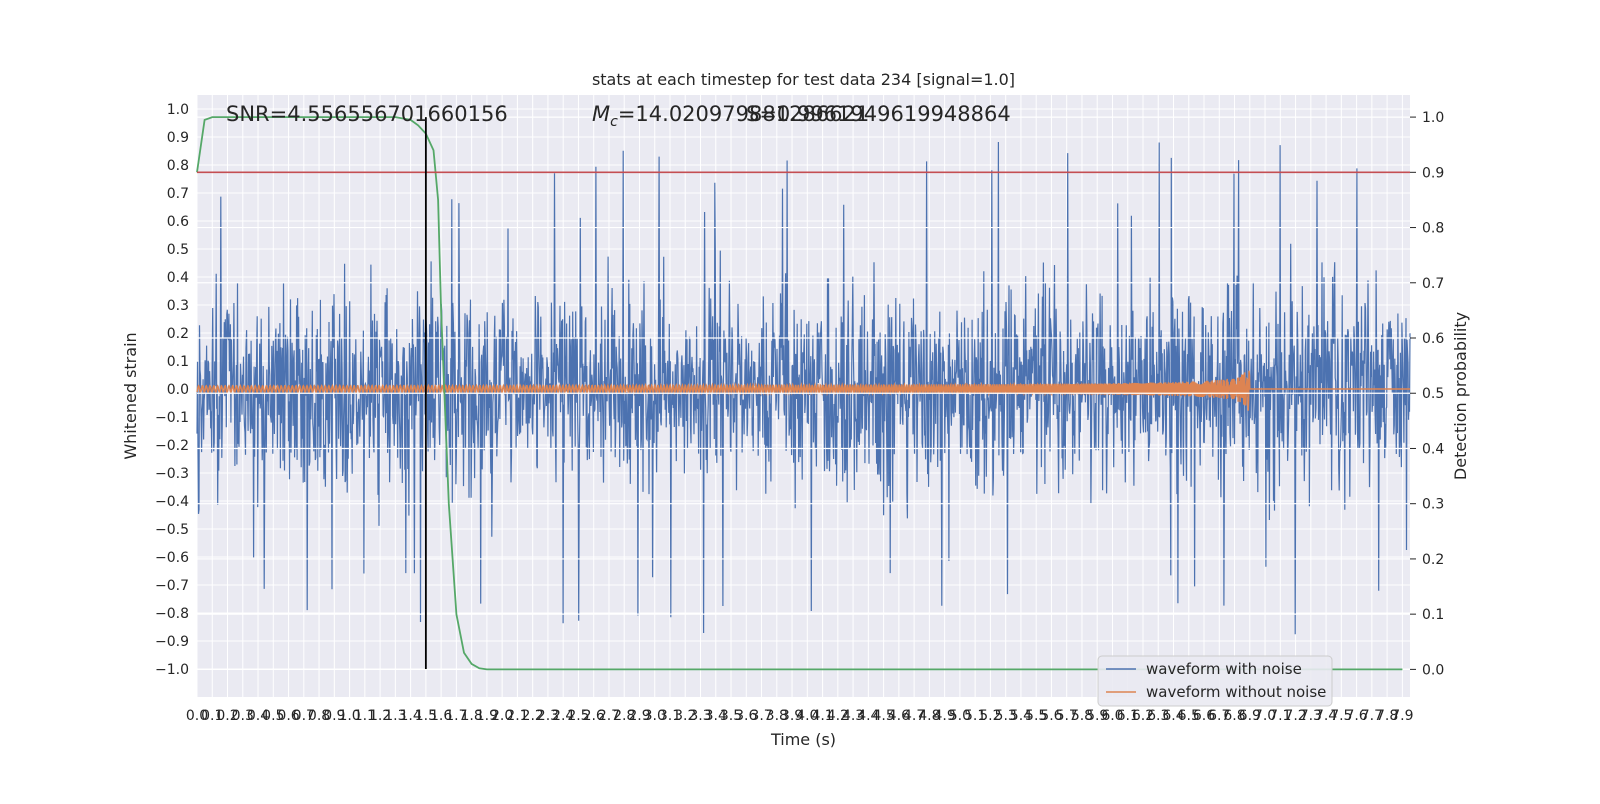  I want to click on x-tick-label: 3.5, so click(731, 716).